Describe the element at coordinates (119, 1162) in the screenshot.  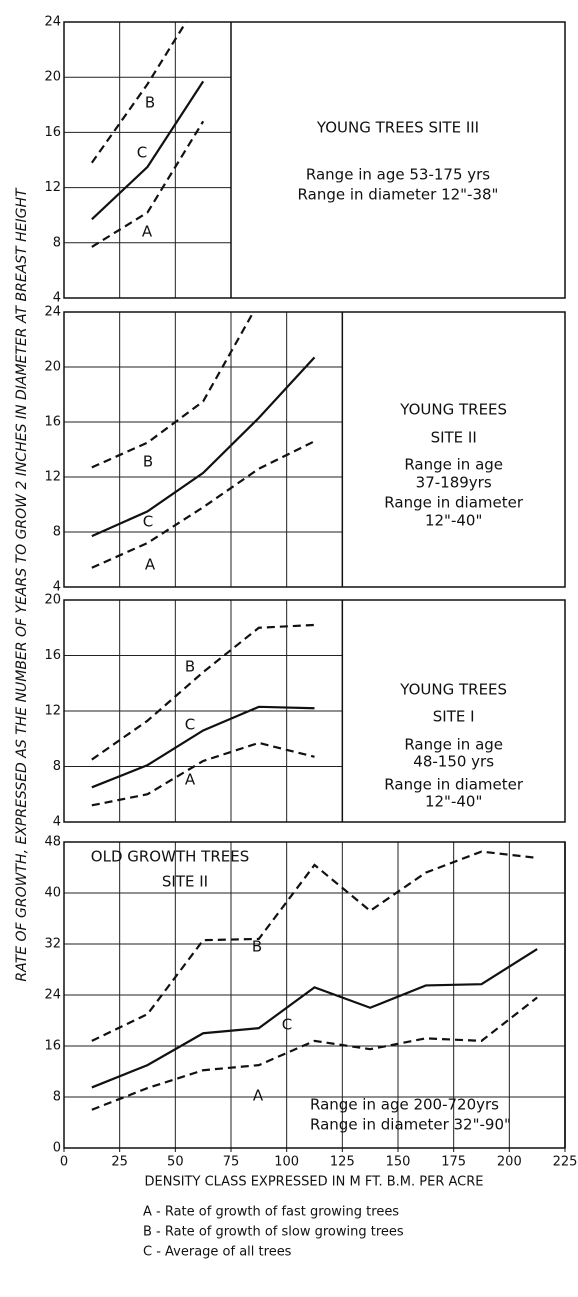
I see `x-tick-label: 25` at that location.